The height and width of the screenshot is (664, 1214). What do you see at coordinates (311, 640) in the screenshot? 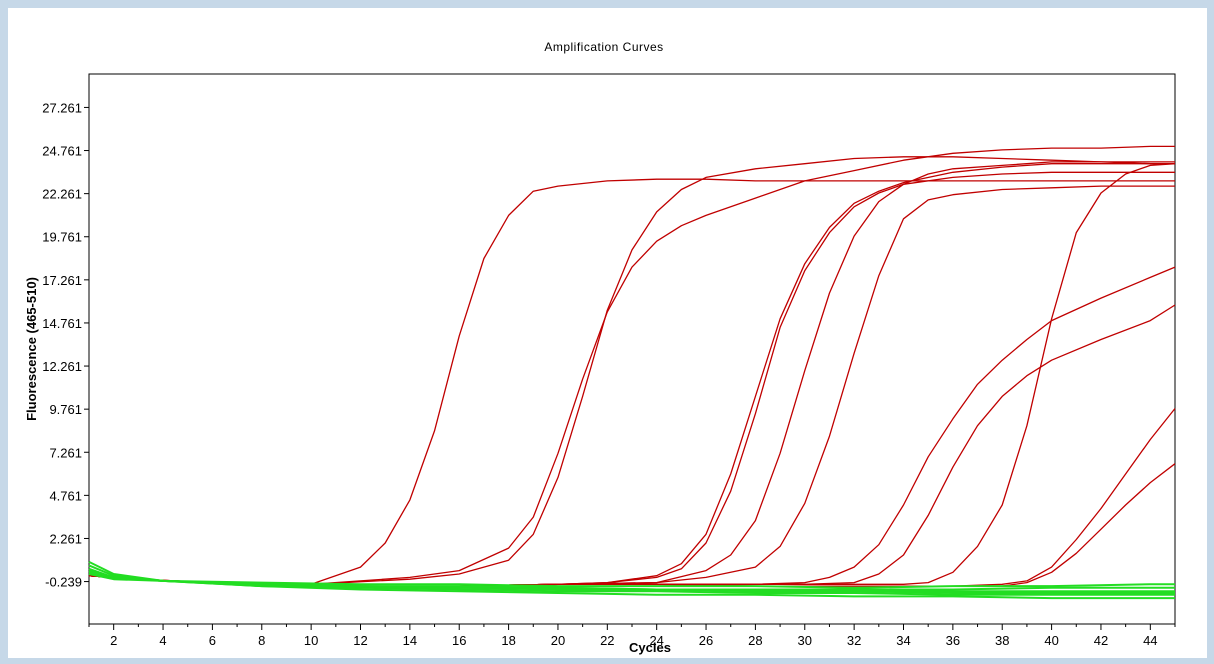
I see `x-tick-label: 10` at bounding box center [311, 640].